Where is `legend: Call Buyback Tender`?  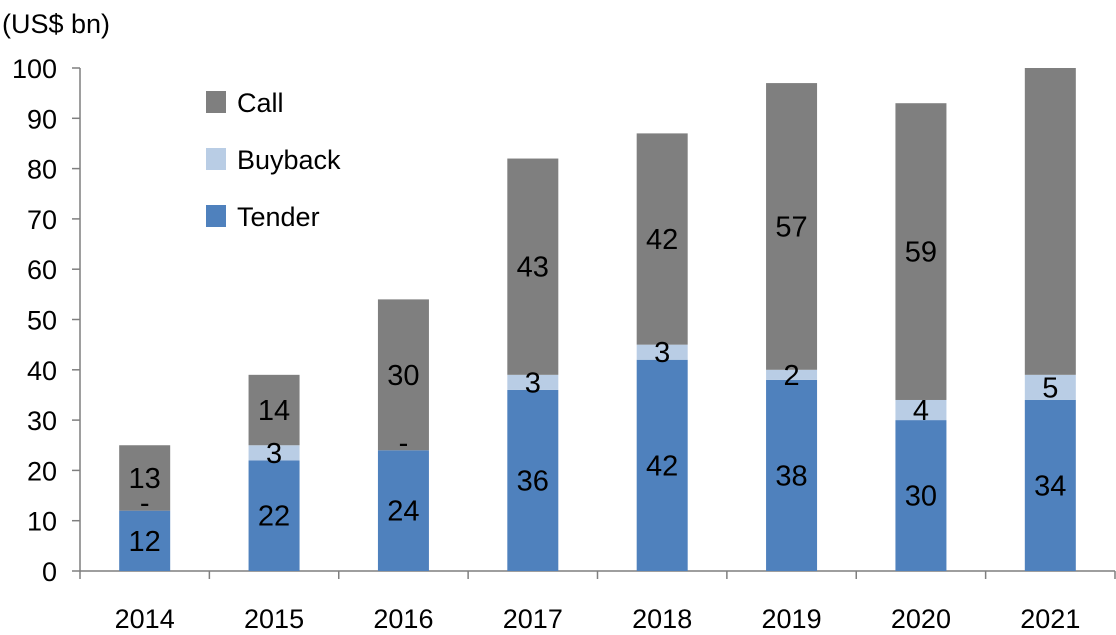
legend: Call Buyback Tender is located at coordinates (273, 160).